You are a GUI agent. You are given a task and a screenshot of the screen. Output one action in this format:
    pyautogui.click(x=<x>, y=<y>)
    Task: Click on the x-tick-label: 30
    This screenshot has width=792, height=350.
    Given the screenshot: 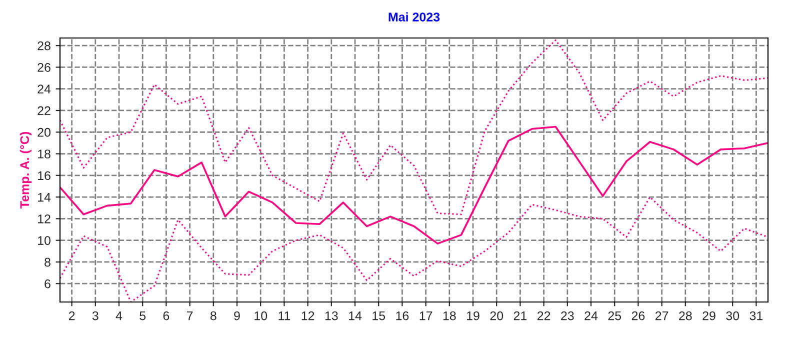 What is the action you would take?
    pyautogui.click(x=733, y=315)
    